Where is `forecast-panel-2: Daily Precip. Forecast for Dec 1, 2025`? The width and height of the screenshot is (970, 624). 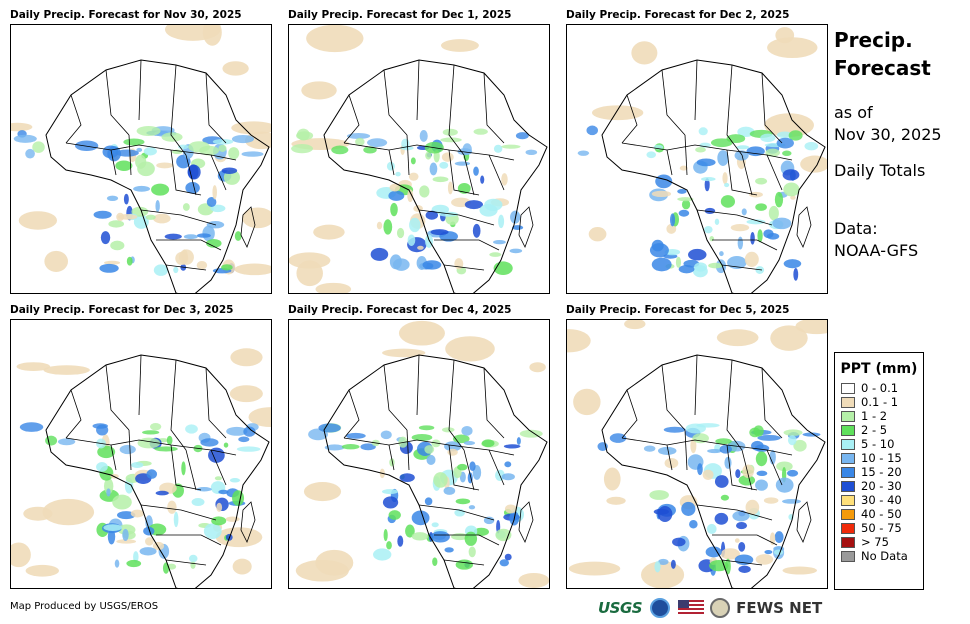 forecast-panel-2: Daily Precip. Forecast for Dec 1, 2025 is located at coordinates (419, 151).